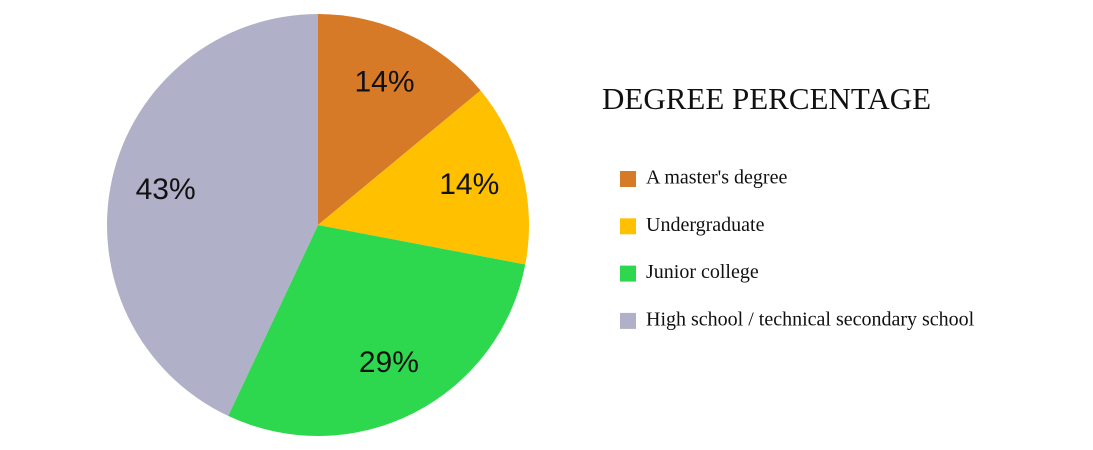 The height and width of the screenshot is (450, 1093). I want to click on legend-label: A master's degree, so click(716, 178).